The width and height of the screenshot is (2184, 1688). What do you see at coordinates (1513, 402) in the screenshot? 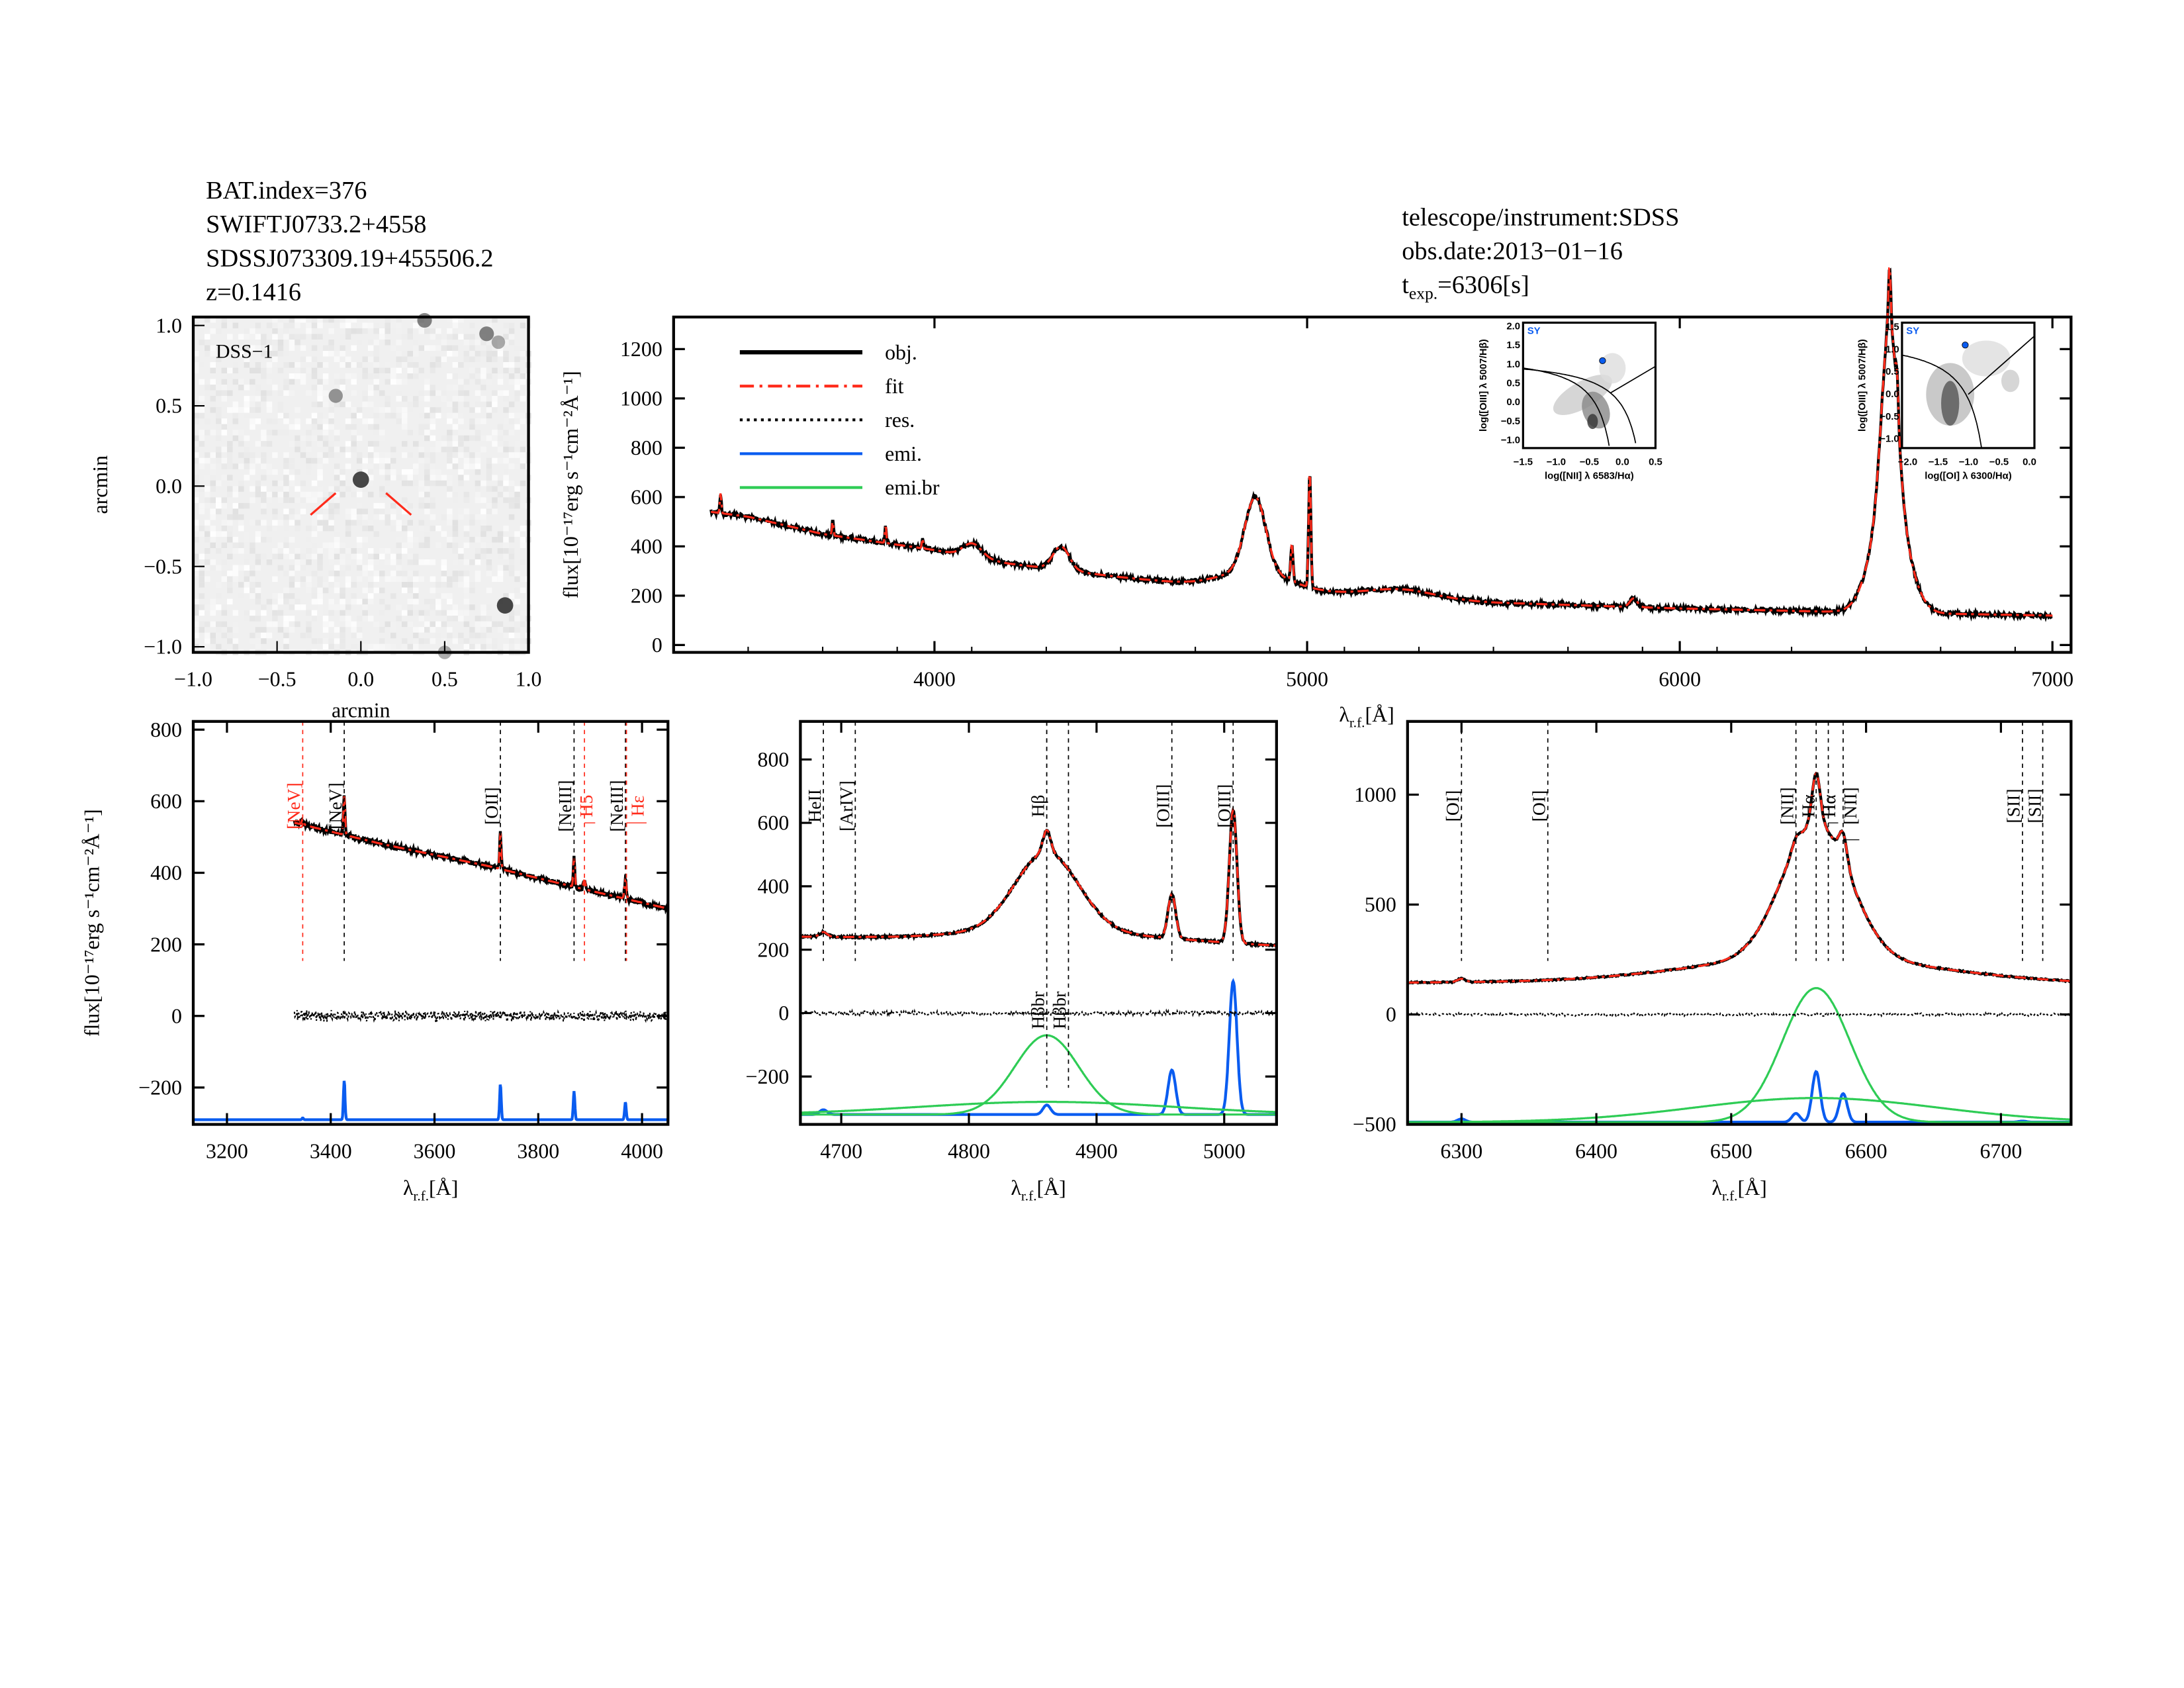
I see `y-tick-label: 0.0` at bounding box center [1513, 402].